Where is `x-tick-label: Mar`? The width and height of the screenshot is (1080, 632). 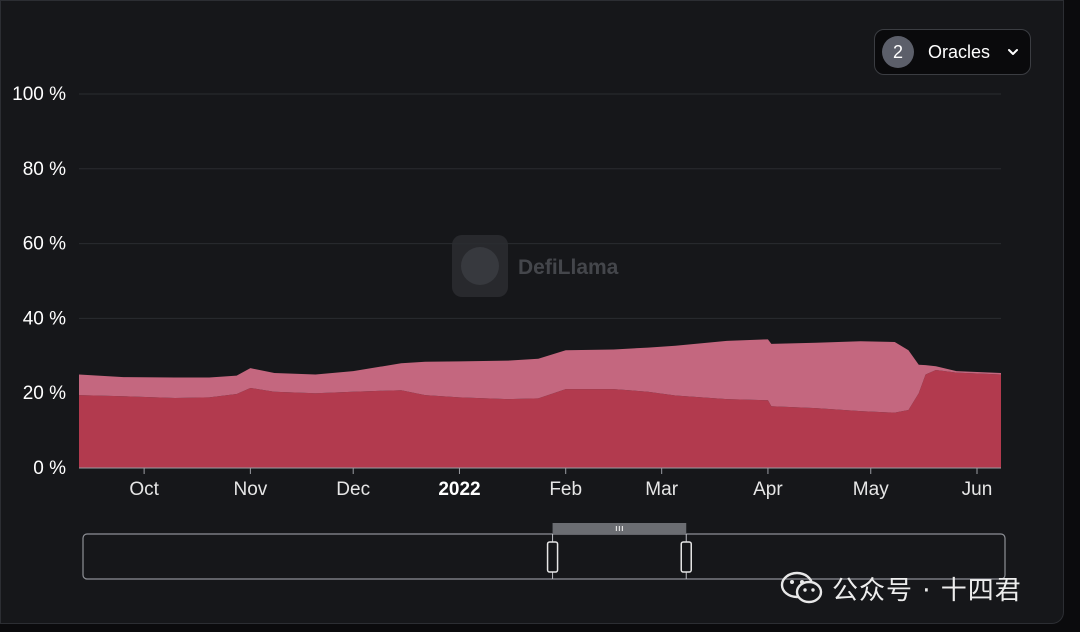 x-tick-label: Mar is located at coordinates (661, 489).